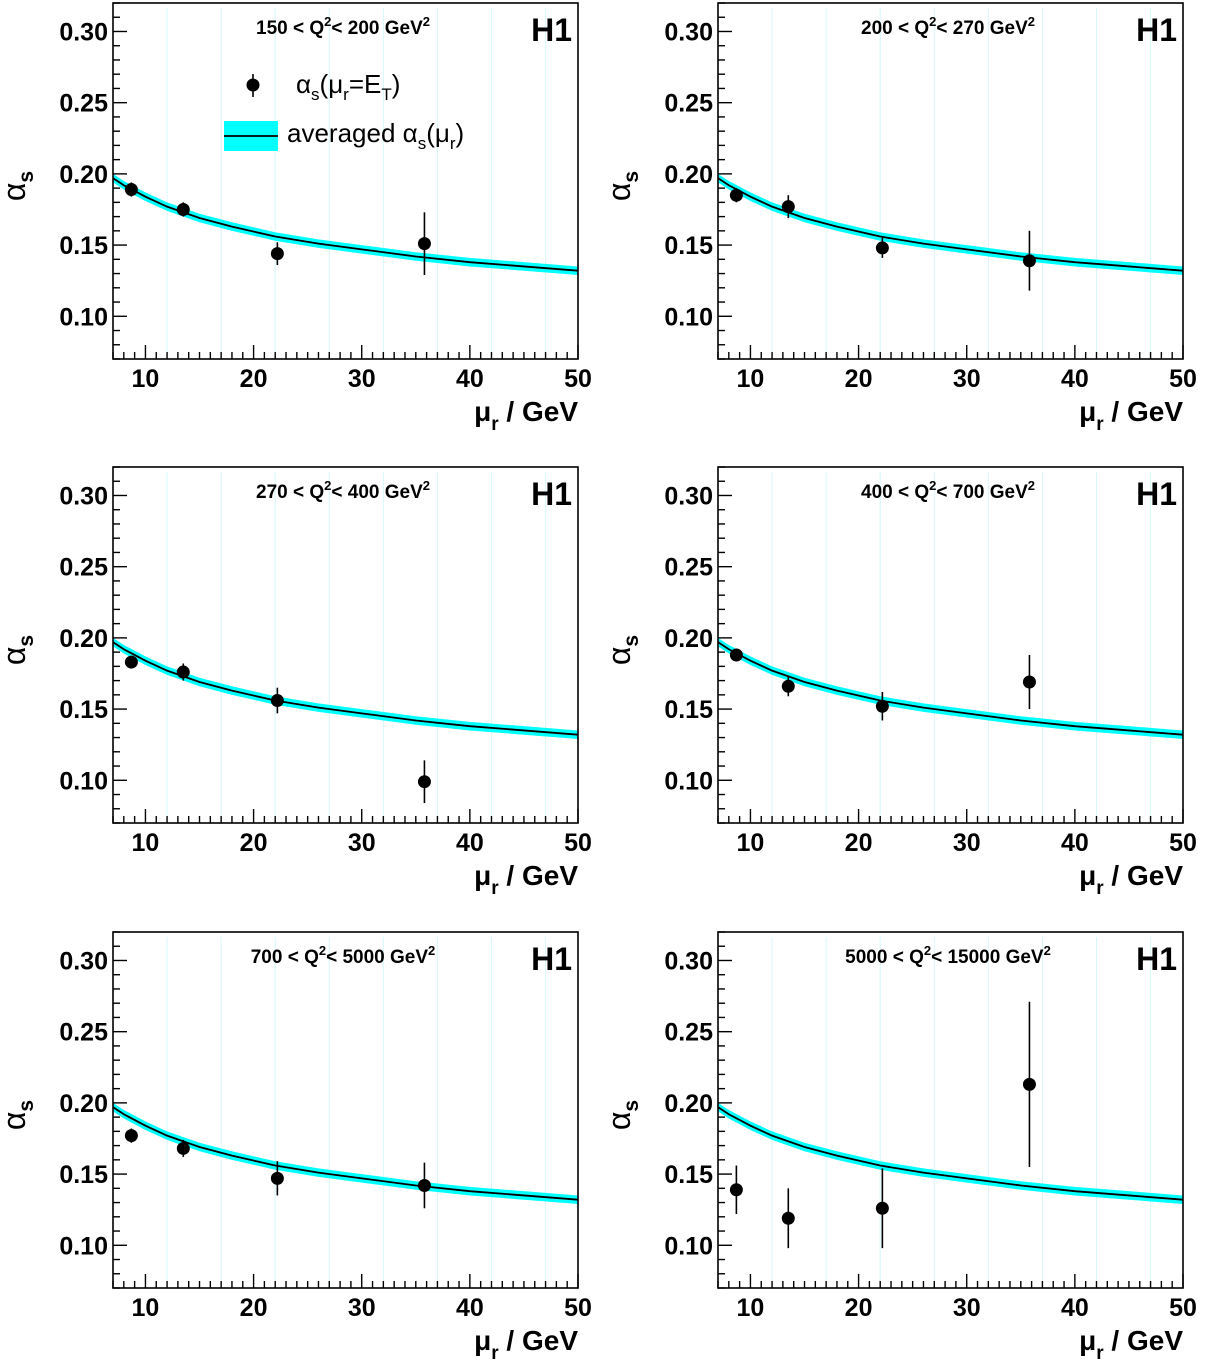 The width and height of the screenshot is (1205, 1369). What do you see at coordinates (895, 28) in the screenshot?
I see `range-pre: 200 < Q` at bounding box center [895, 28].